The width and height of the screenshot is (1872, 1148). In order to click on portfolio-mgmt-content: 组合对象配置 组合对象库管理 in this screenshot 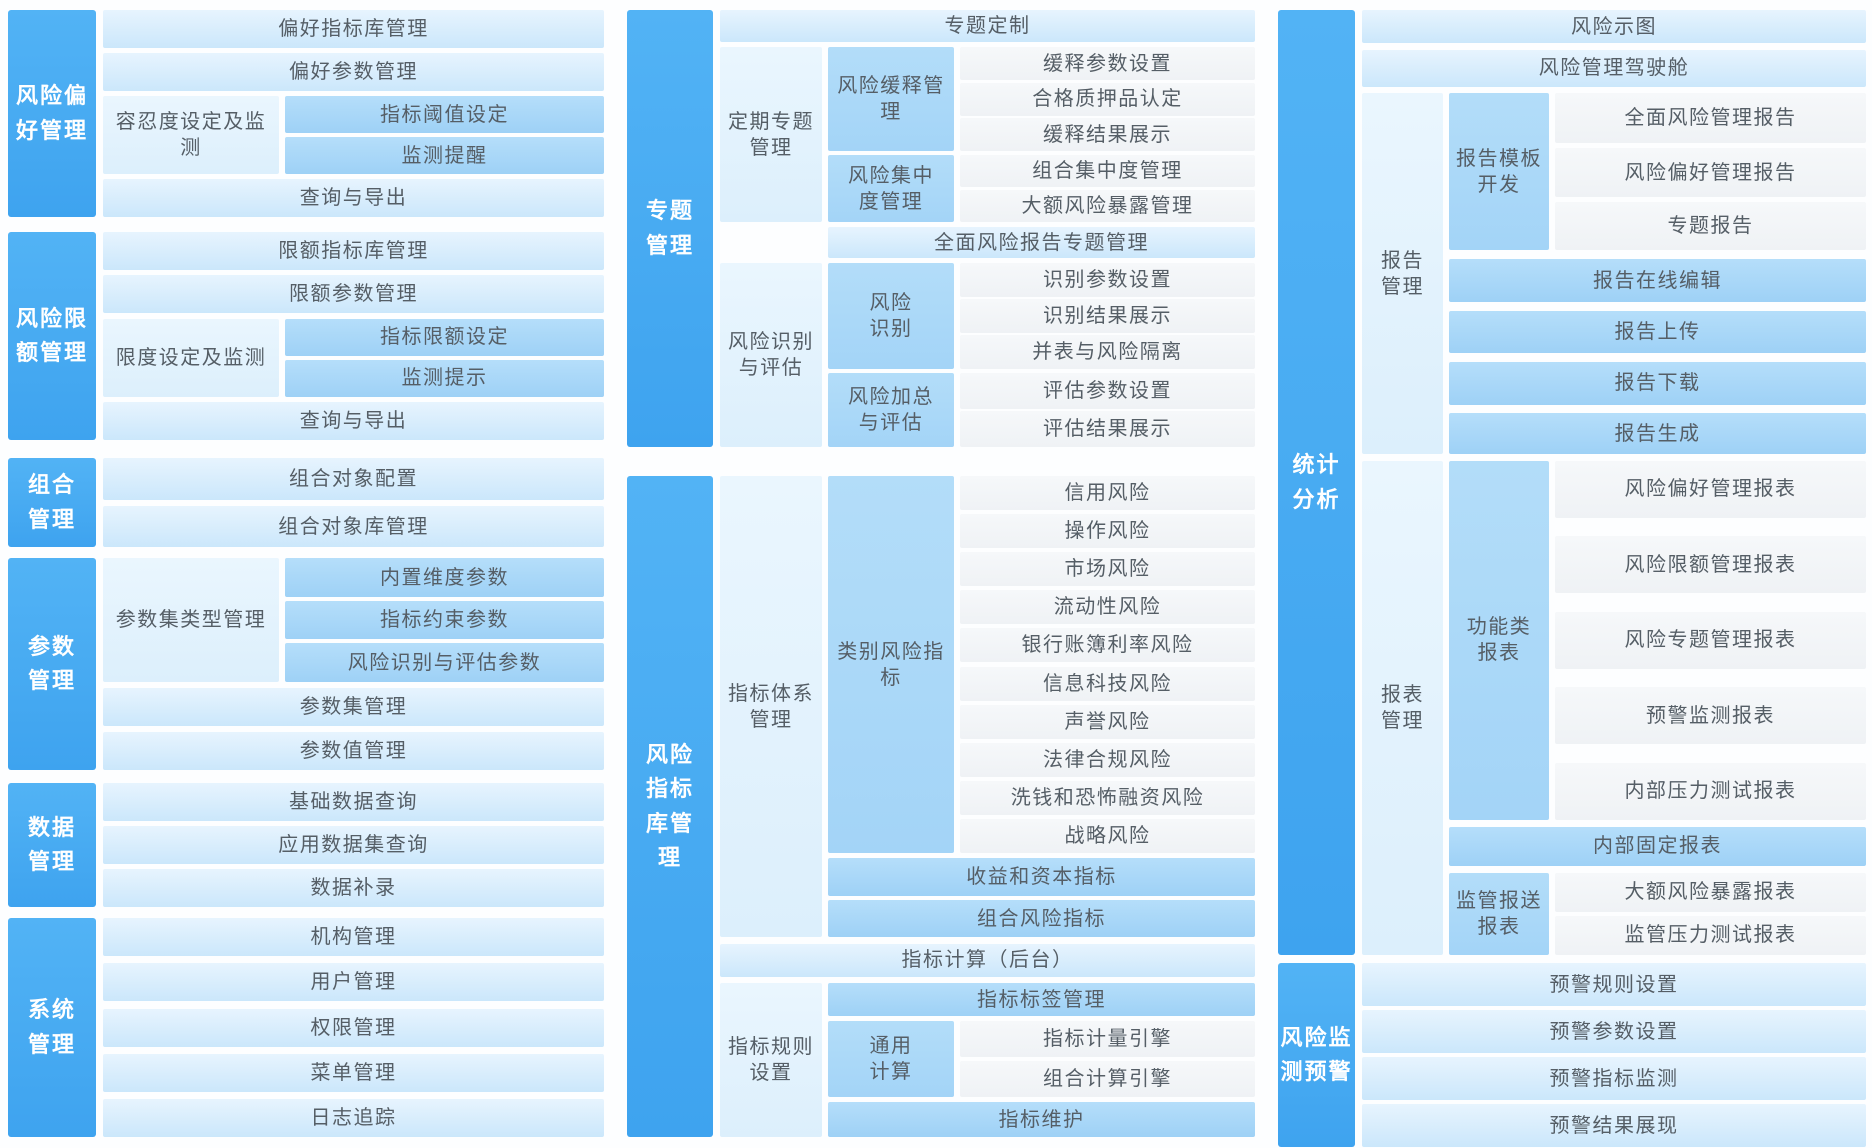, I will do `click(353, 502)`.